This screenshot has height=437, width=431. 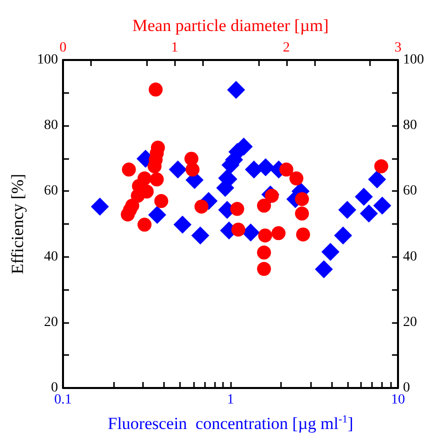 I want to click on y-tick-label: 0, so click(x=54, y=388).